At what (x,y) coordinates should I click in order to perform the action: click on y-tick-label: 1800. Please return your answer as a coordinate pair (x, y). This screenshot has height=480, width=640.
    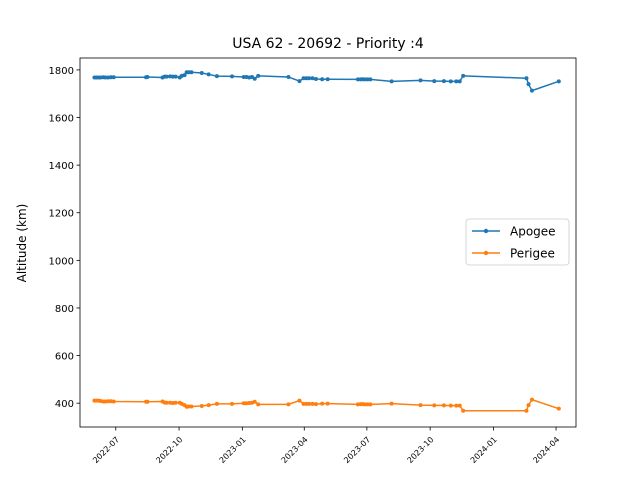
    Looking at the image, I should click on (61, 71).